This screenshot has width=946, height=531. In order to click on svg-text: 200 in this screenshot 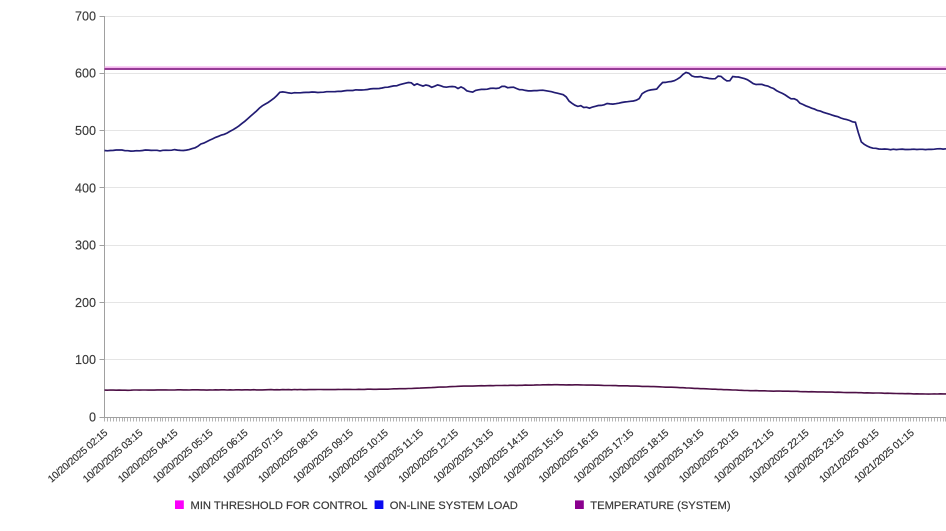, I will do `click(85, 303)`.